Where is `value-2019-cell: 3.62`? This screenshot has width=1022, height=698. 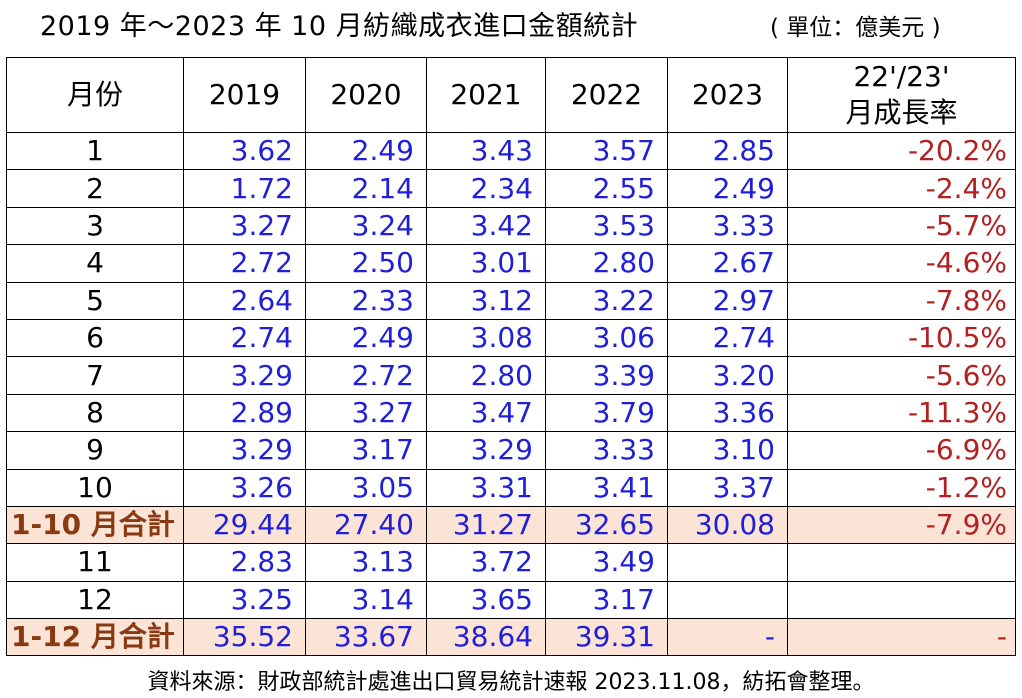 value-2019-cell: 3.62 is located at coordinates (244, 151).